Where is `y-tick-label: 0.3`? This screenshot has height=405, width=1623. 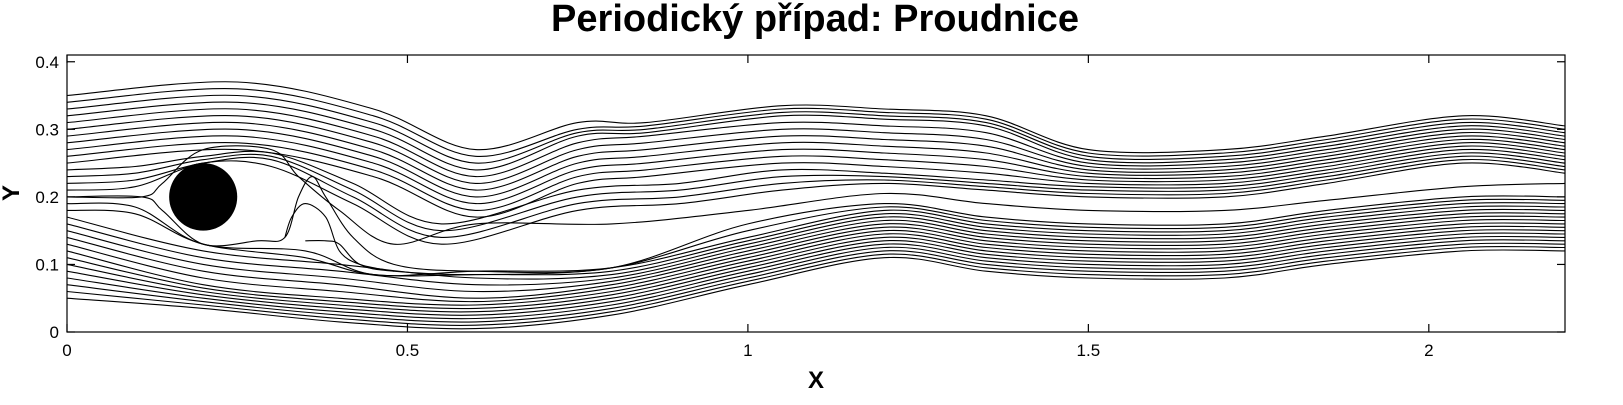 y-tick-label: 0.3 is located at coordinates (47, 129).